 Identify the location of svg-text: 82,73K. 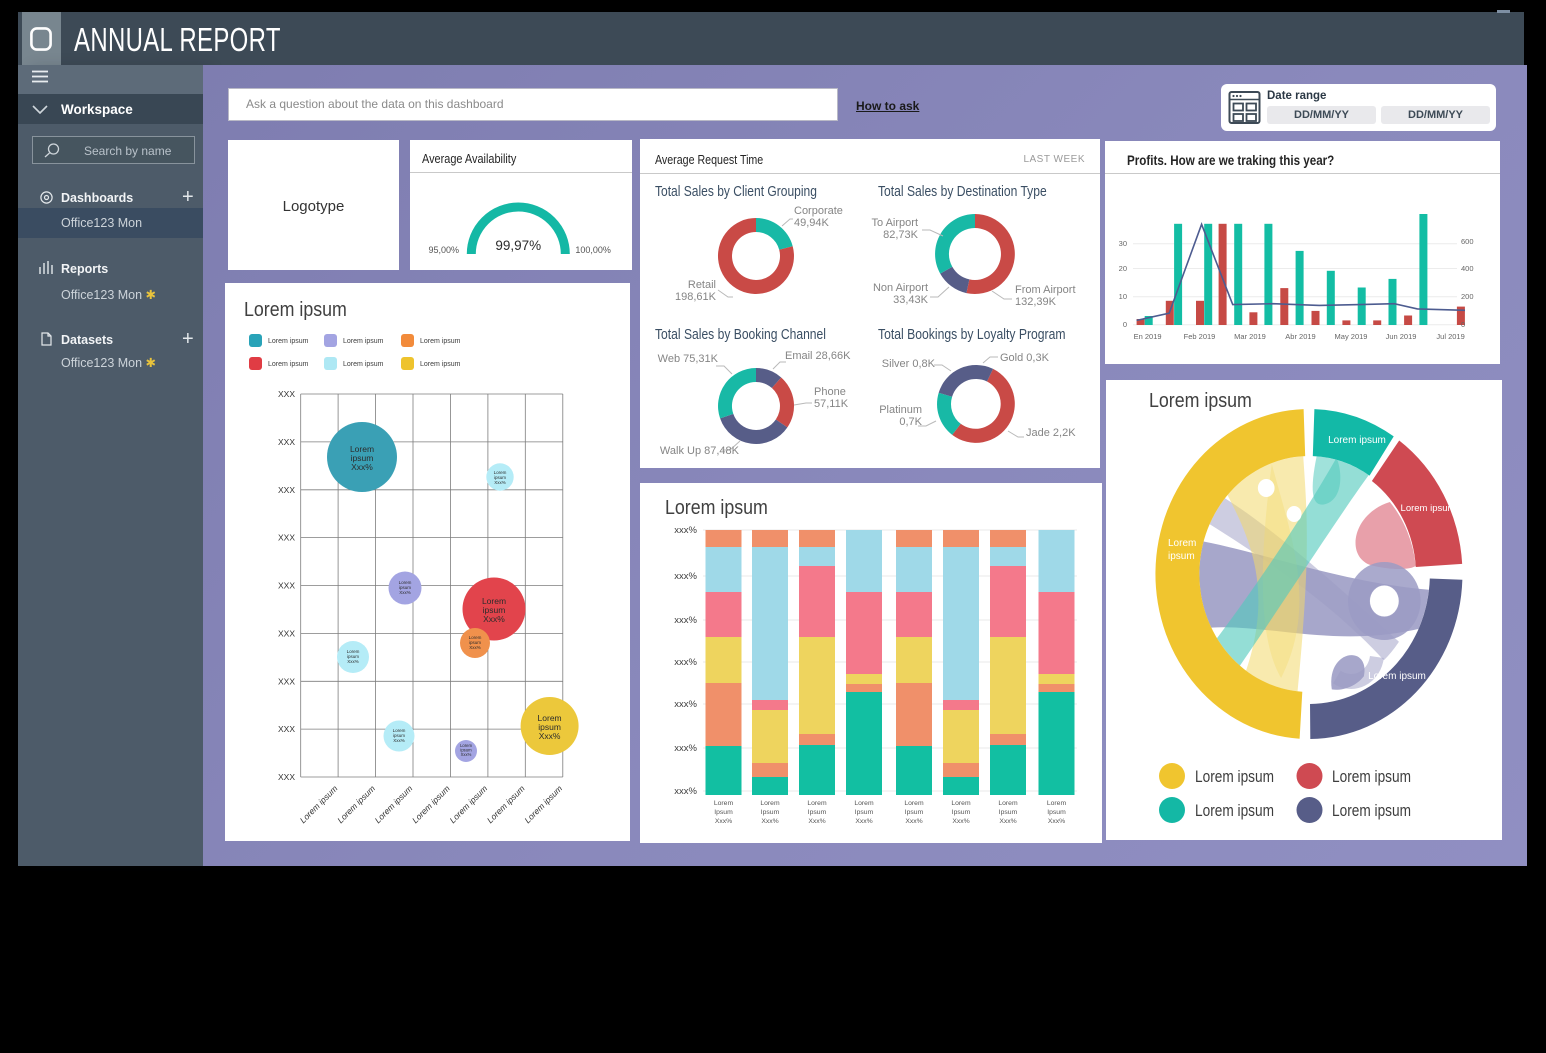
(901, 235).